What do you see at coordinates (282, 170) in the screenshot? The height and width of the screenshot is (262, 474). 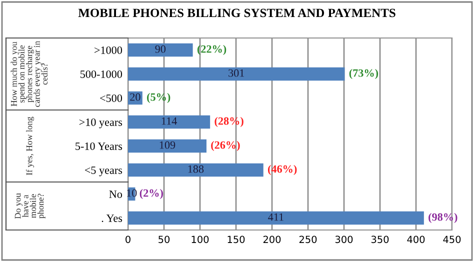 I see `annotation: (46%)` at bounding box center [282, 170].